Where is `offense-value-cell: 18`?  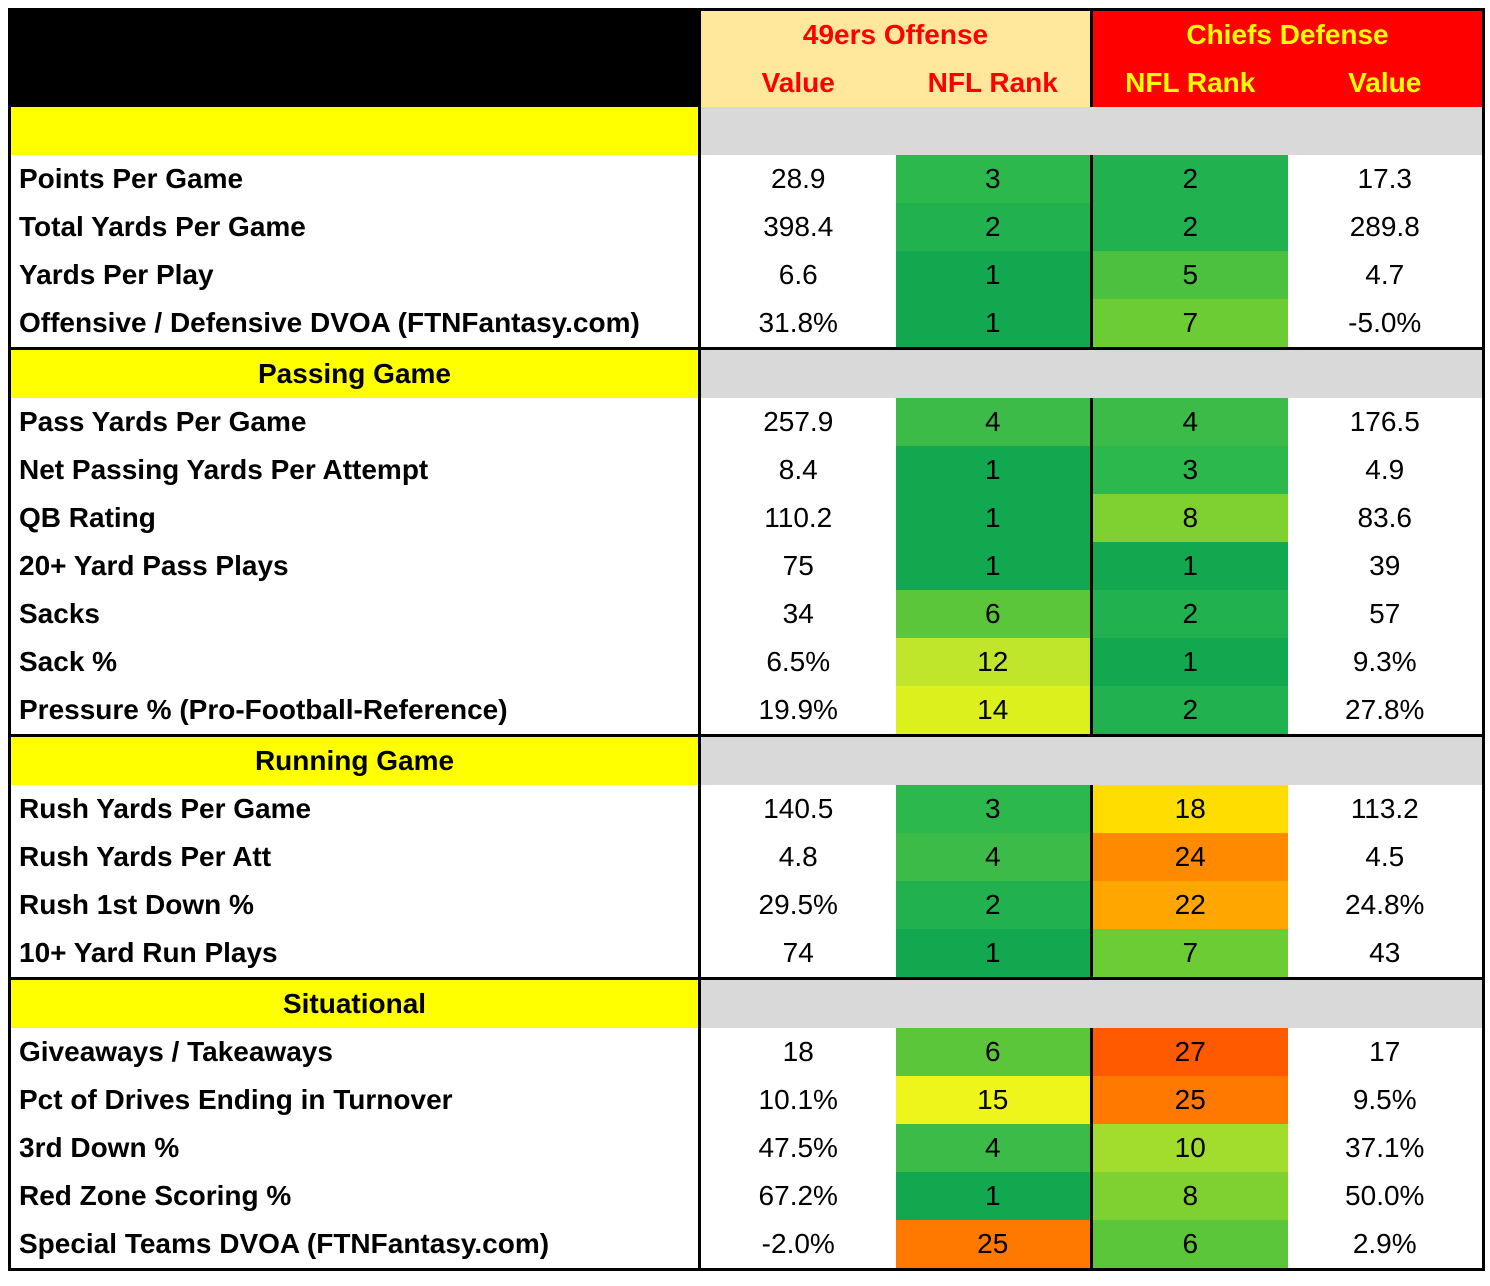 offense-value-cell: 18 is located at coordinates (797, 1052).